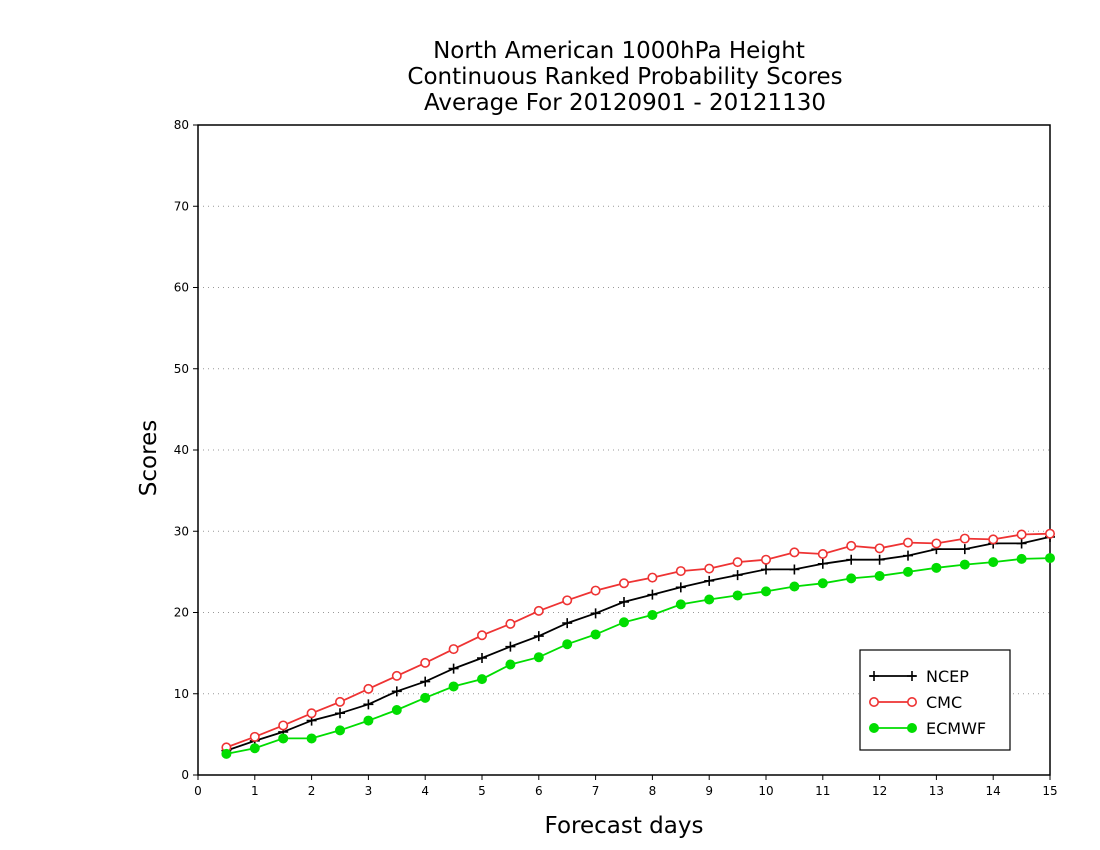 Image resolution: width=1100 pixels, height=850 pixels. What do you see at coordinates (181, 369) in the screenshot?
I see `y-tick-label-50: 50` at bounding box center [181, 369].